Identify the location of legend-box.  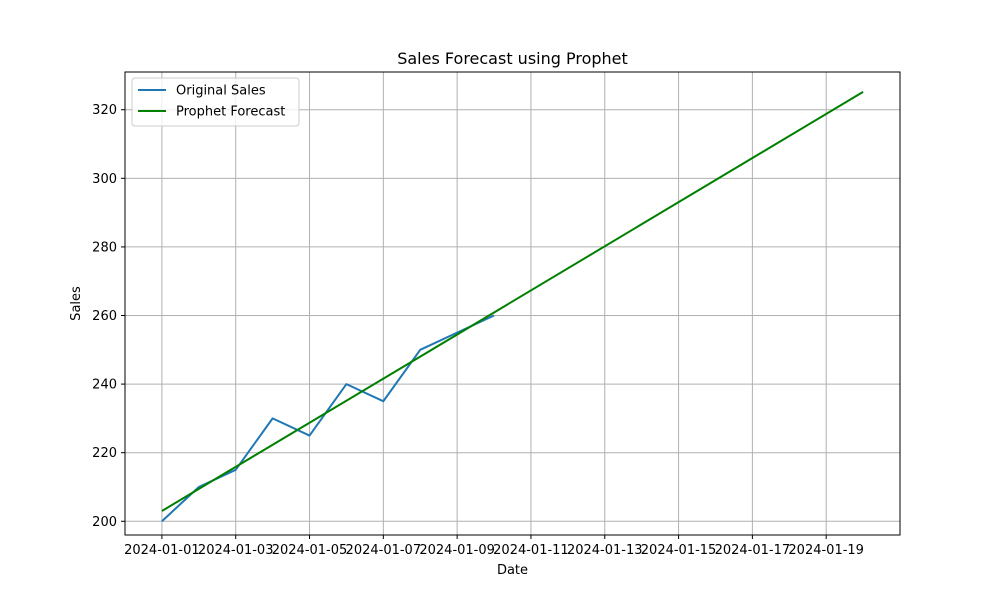
(215, 102).